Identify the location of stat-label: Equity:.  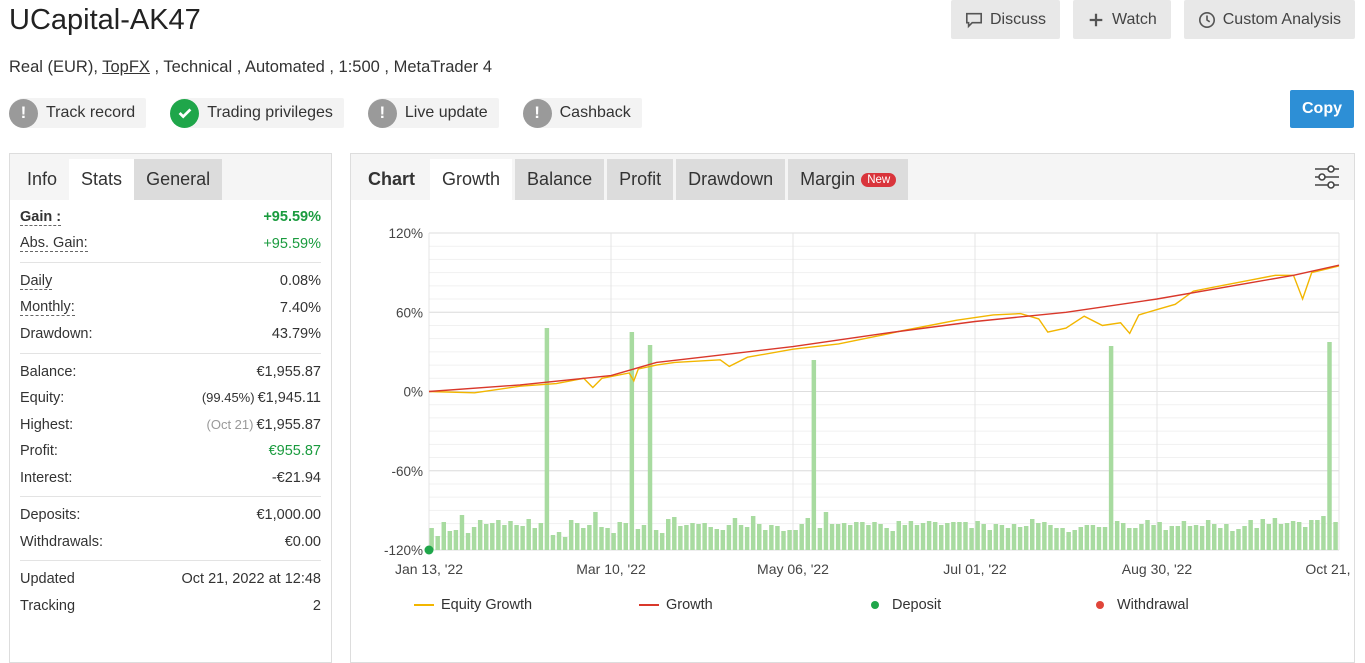
(42, 398).